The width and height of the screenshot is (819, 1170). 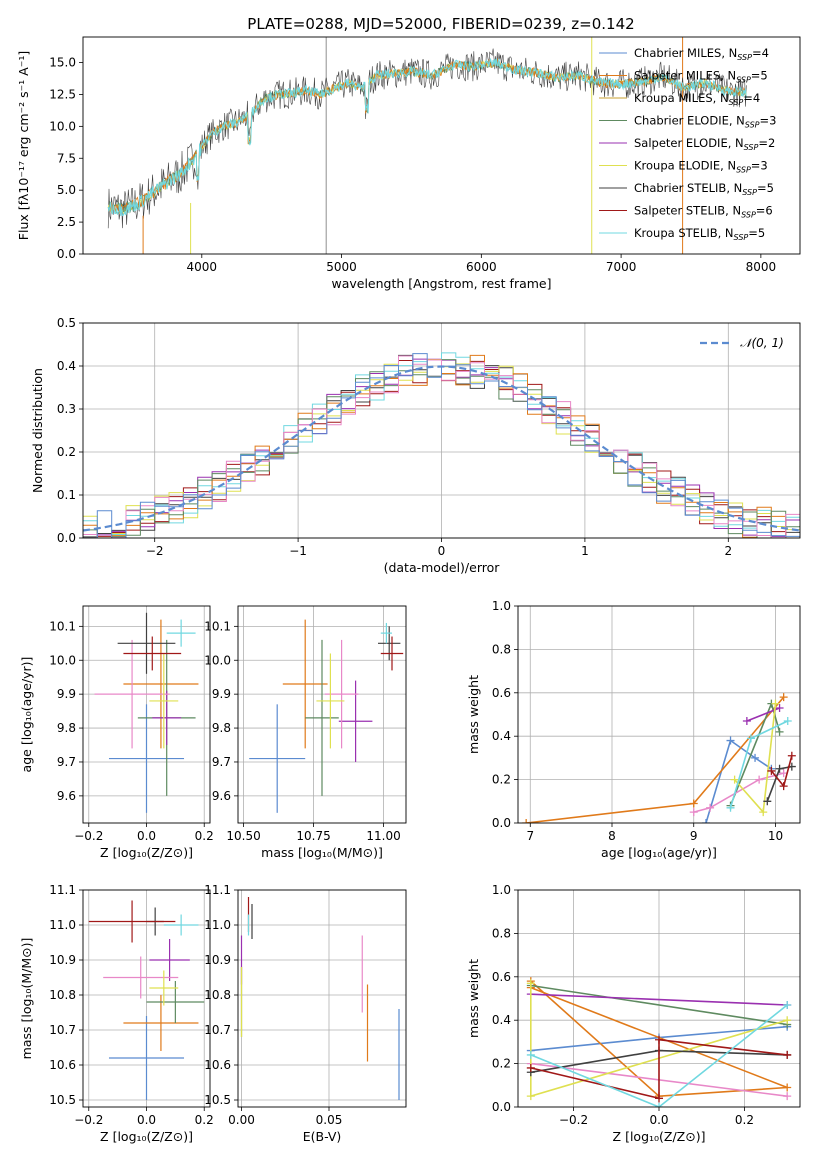 What do you see at coordinates (26, 715) in the screenshot?
I see `y-axis-label: age [log₁₀(age/yr)]` at bounding box center [26, 715].